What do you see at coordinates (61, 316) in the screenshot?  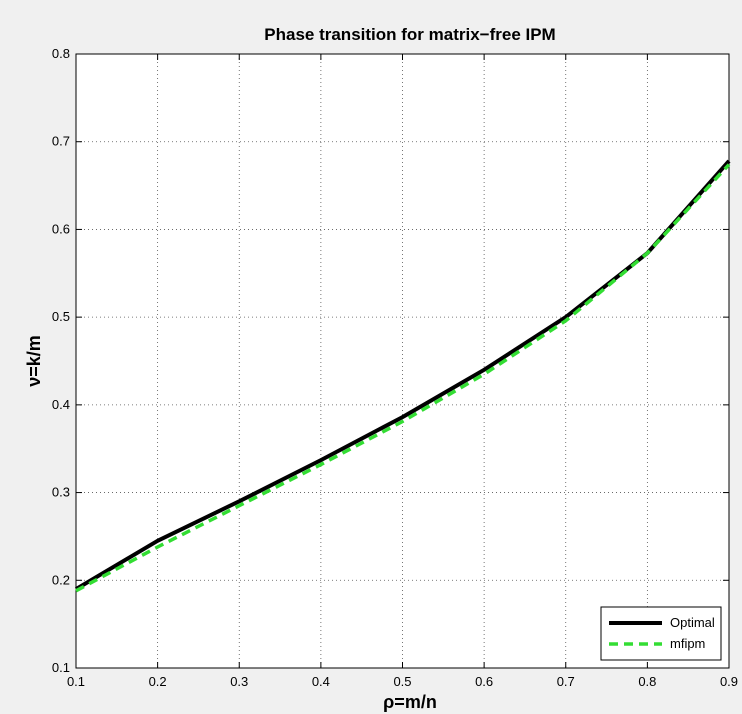 I see `y-tick-label: 0.5` at bounding box center [61, 316].